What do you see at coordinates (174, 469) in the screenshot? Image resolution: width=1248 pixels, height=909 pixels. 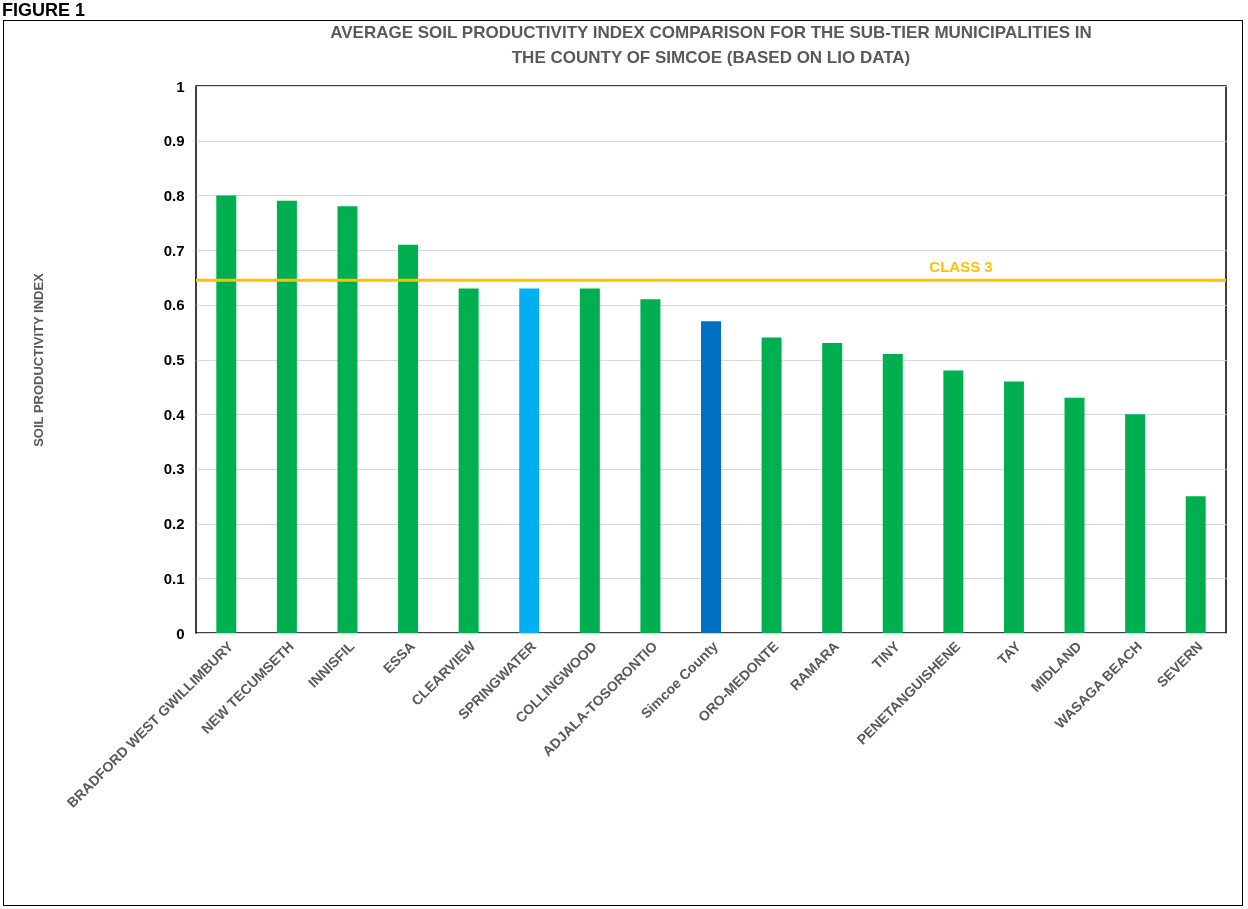 I see `y-tick-label: 0.3` at bounding box center [174, 469].